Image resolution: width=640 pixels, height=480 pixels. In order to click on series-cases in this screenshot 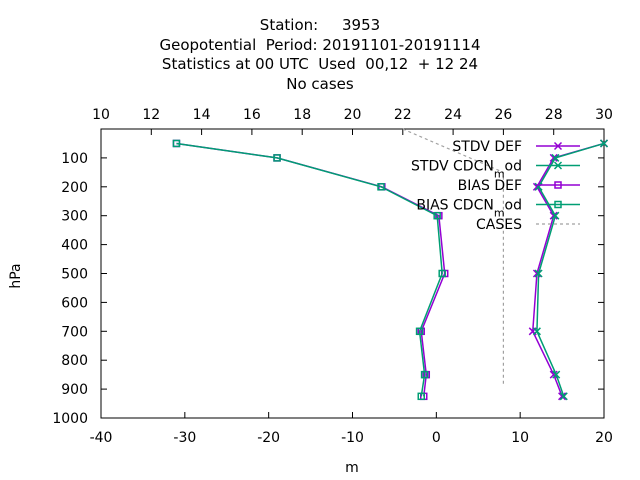, I will do `click(453, 257)`.